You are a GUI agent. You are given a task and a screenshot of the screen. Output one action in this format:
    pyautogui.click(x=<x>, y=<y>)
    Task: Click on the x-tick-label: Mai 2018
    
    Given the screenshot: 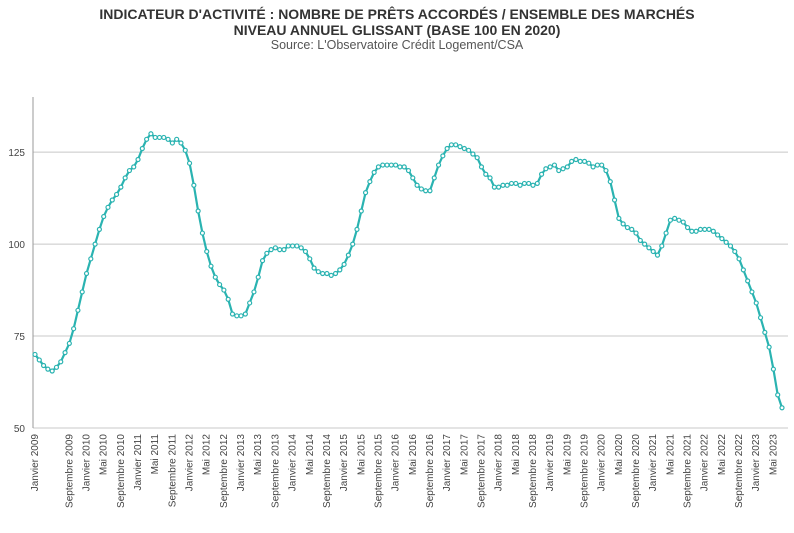 What is the action you would take?
    pyautogui.click(x=516, y=455)
    